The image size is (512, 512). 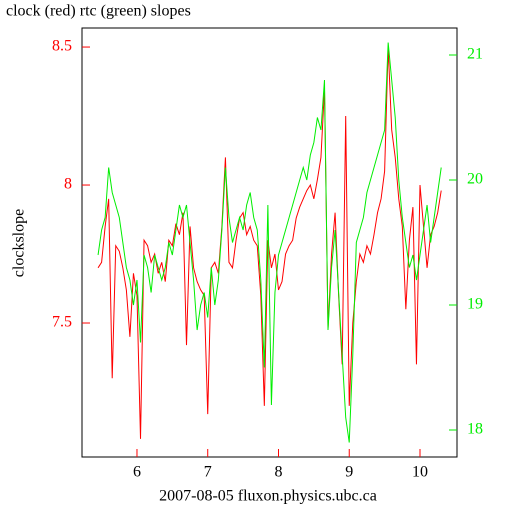 I want to click on y2-tick-label: 20, so click(x=475, y=179).